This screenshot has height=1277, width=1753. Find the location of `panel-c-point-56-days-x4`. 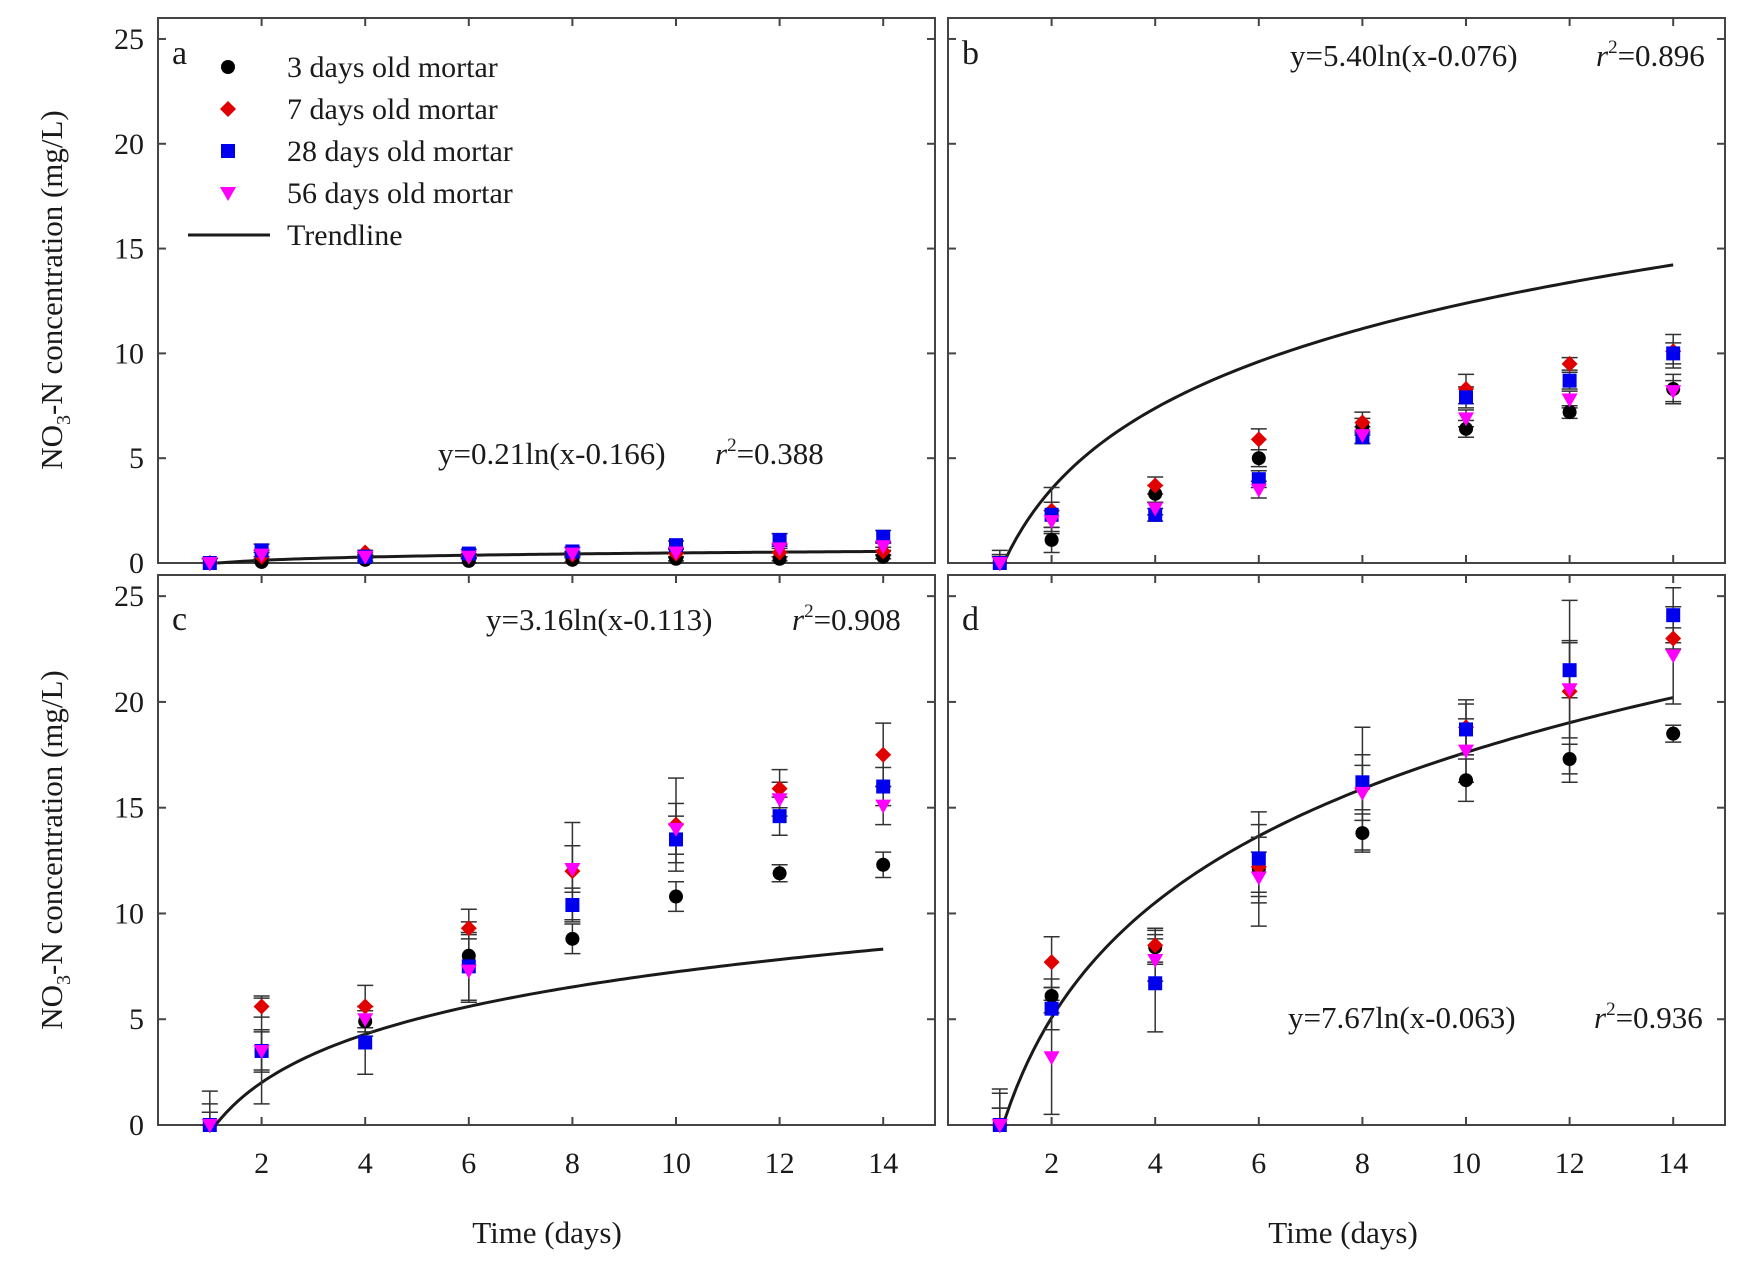

panel-c-point-56-days-x4 is located at coordinates (365, 1020).